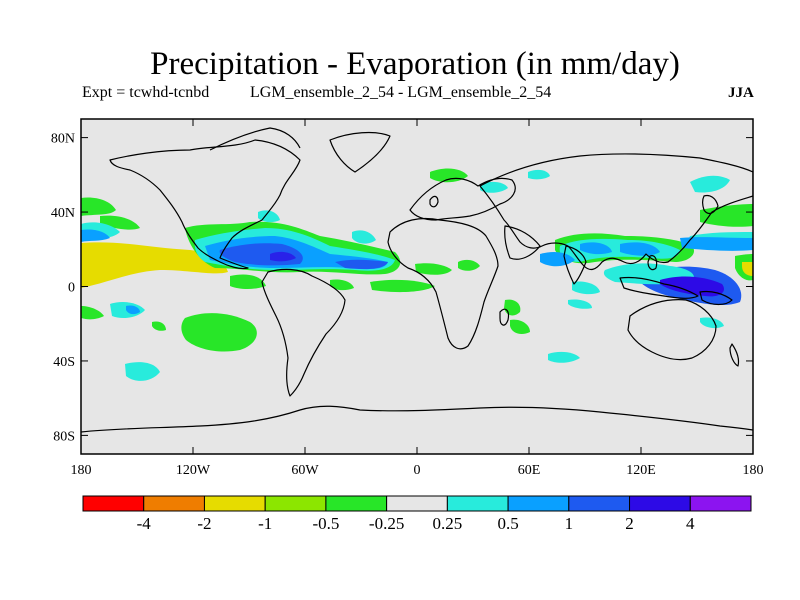  What do you see at coordinates (672, 330) in the screenshot?
I see `coast-australia` at bounding box center [672, 330].